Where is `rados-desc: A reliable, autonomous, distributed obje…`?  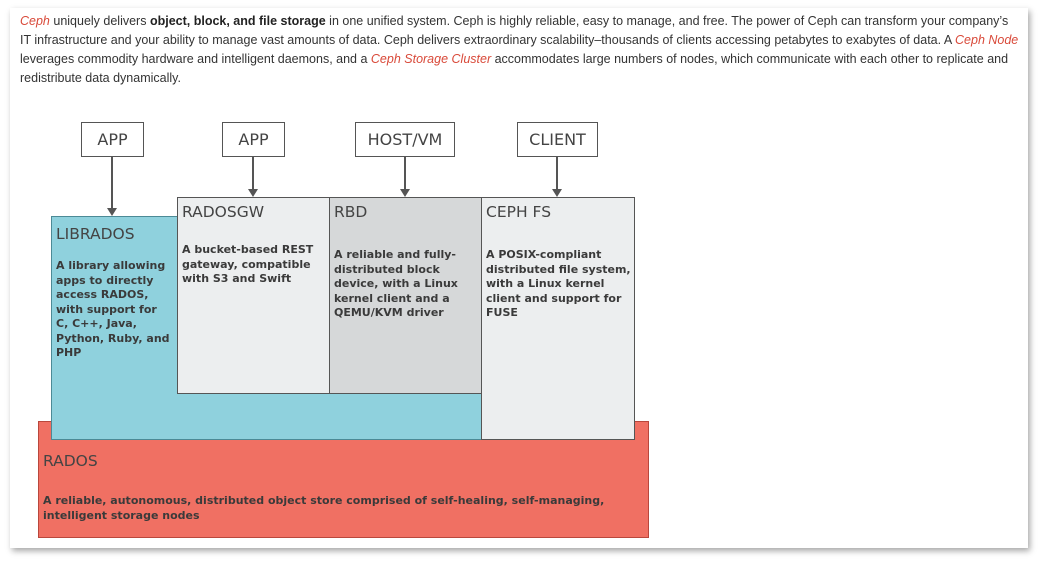
rados-desc: A reliable, autonomous, distributed obje… is located at coordinates (324, 508).